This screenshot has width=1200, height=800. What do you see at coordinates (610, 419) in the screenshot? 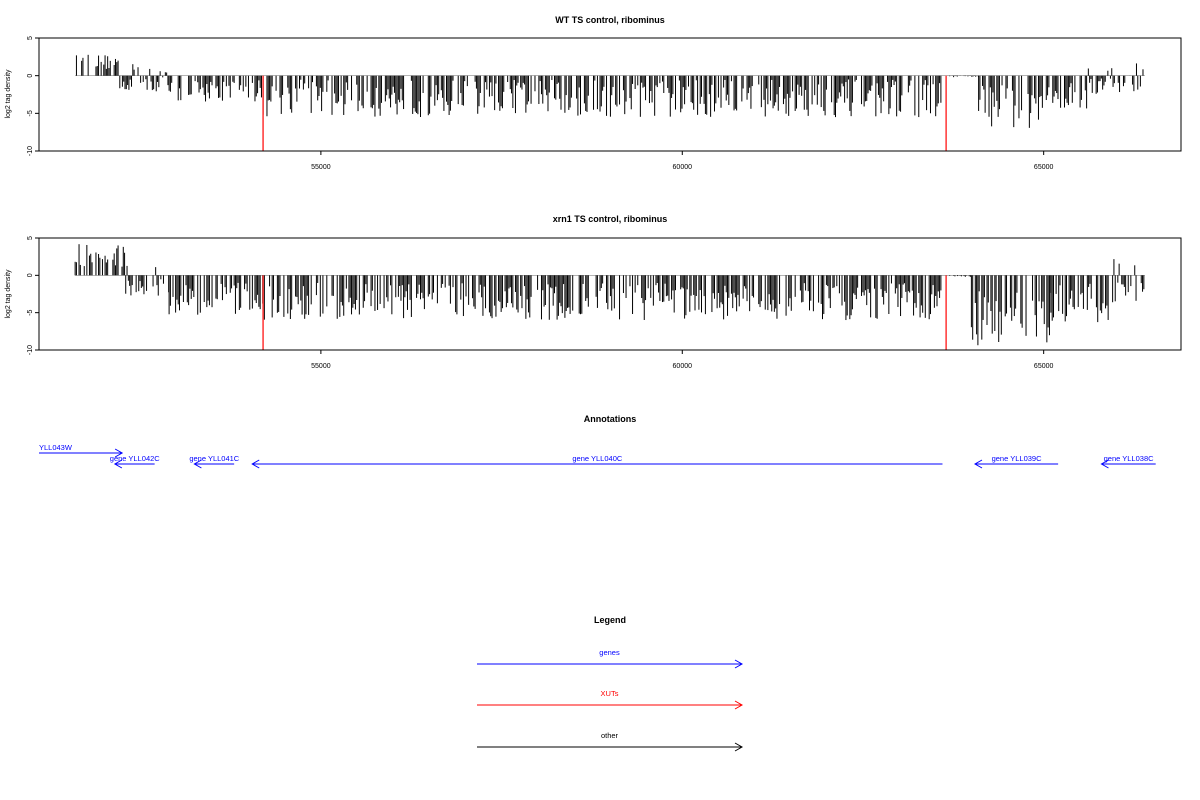
I see `annotations-title: Annotations` at bounding box center [610, 419].